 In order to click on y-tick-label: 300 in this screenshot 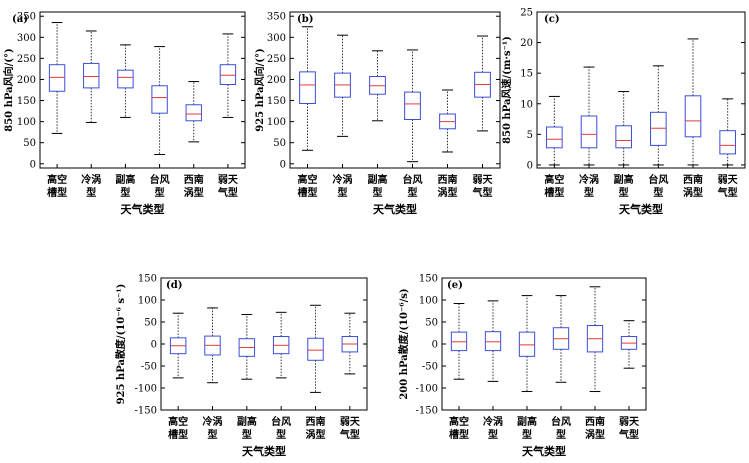, I will do `click(276, 38)`.